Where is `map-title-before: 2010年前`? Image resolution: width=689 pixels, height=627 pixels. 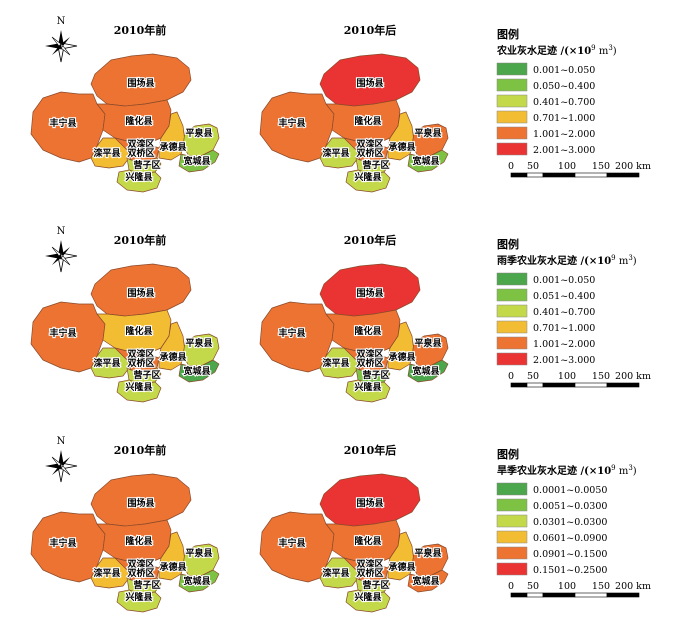 map-title-before: 2010年前 is located at coordinates (140, 240).